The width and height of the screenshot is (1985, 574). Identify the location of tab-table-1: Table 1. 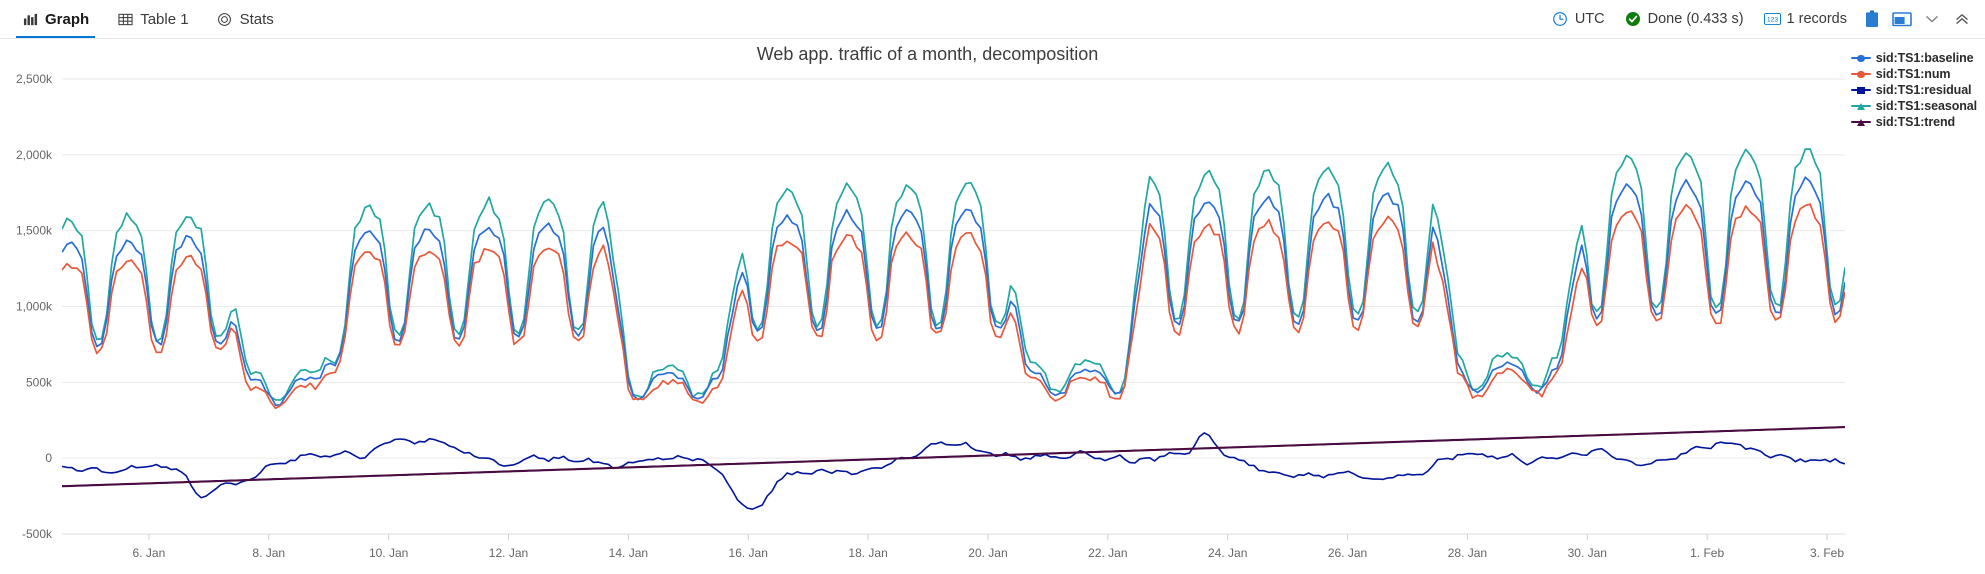
(152, 19).